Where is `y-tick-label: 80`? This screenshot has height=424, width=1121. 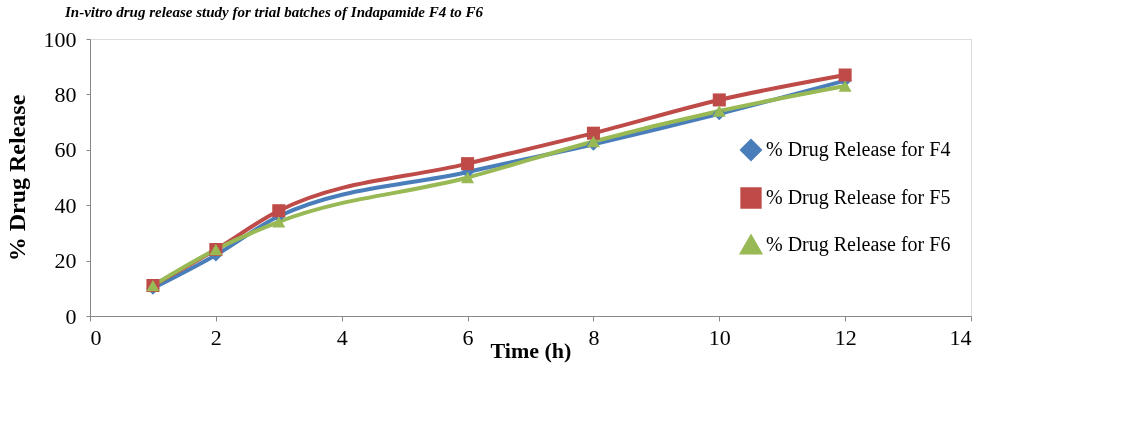 y-tick-label: 80 is located at coordinates (65, 94).